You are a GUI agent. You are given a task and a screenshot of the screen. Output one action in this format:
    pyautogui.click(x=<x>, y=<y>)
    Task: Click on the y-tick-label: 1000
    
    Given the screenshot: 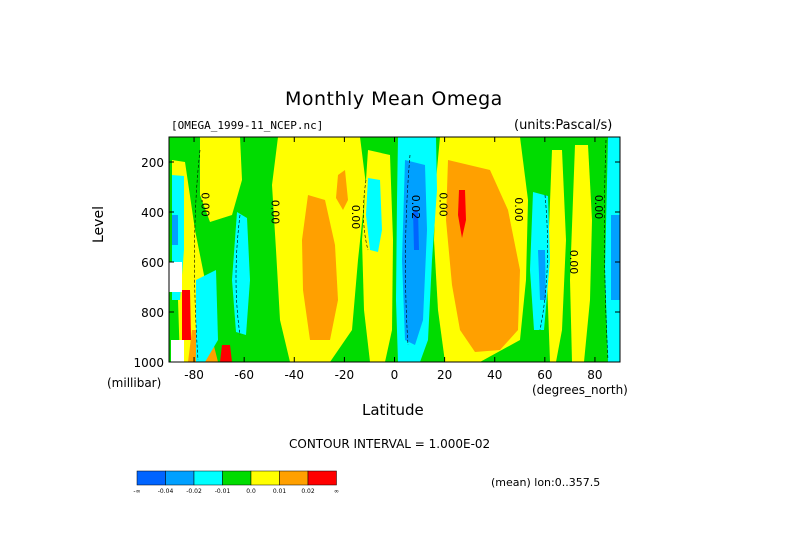 What is the action you would take?
    pyautogui.click(x=148, y=363)
    